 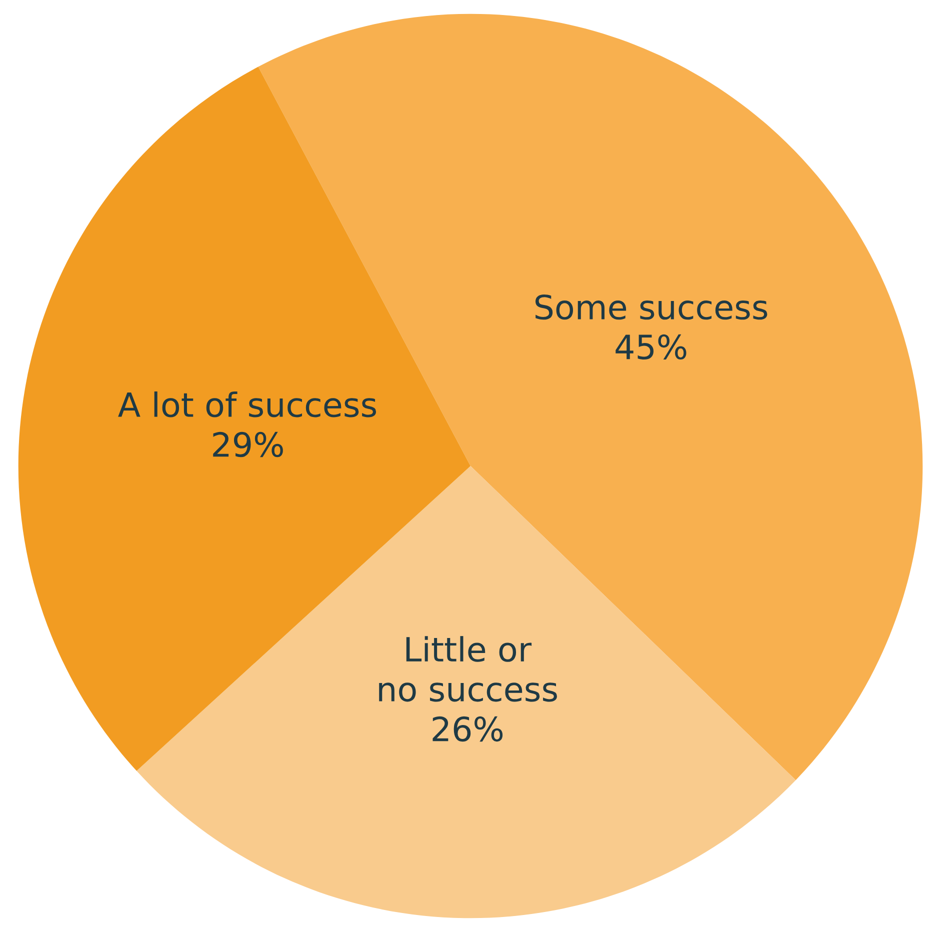 What do you see at coordinates (248, 445) in the screenshot?
I see `data-label: 29%` at bounding box center [248, 445].